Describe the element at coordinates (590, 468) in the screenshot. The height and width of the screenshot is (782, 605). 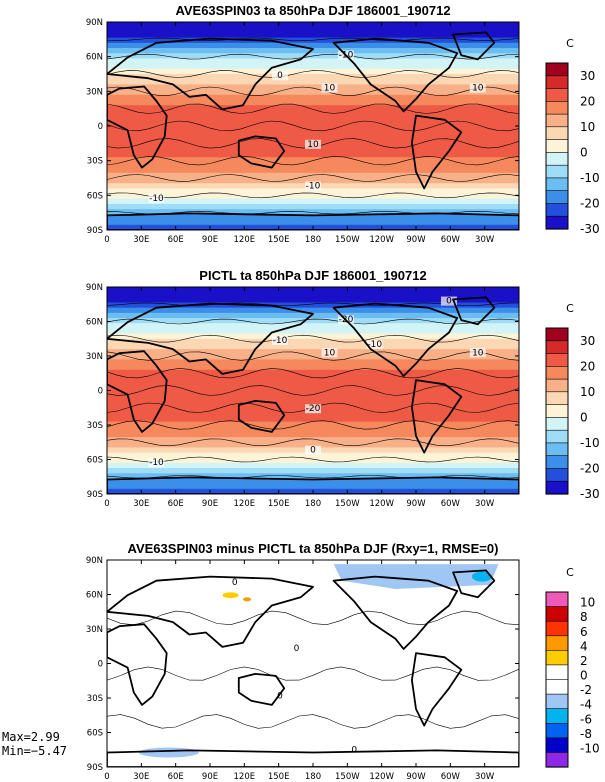
I see `colorbar-label: -20` at that location.